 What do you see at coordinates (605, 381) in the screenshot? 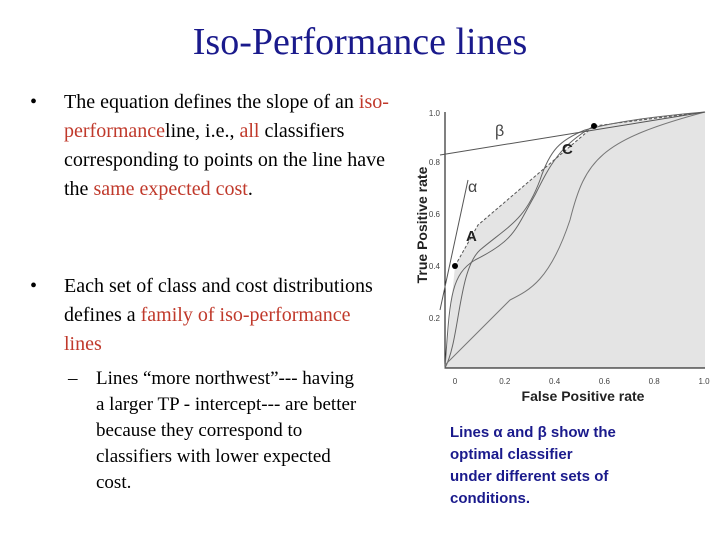
I see `x-tick-label: 0.6` at bounding box center [605, 381].